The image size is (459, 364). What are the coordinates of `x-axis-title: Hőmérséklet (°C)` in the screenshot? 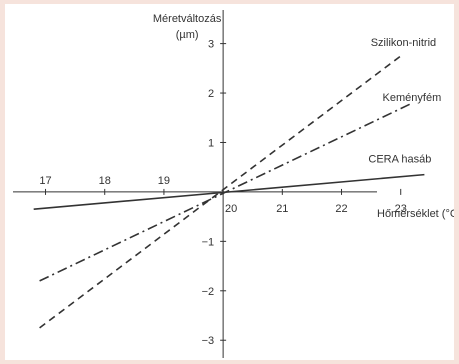 It's located at (415, 214).